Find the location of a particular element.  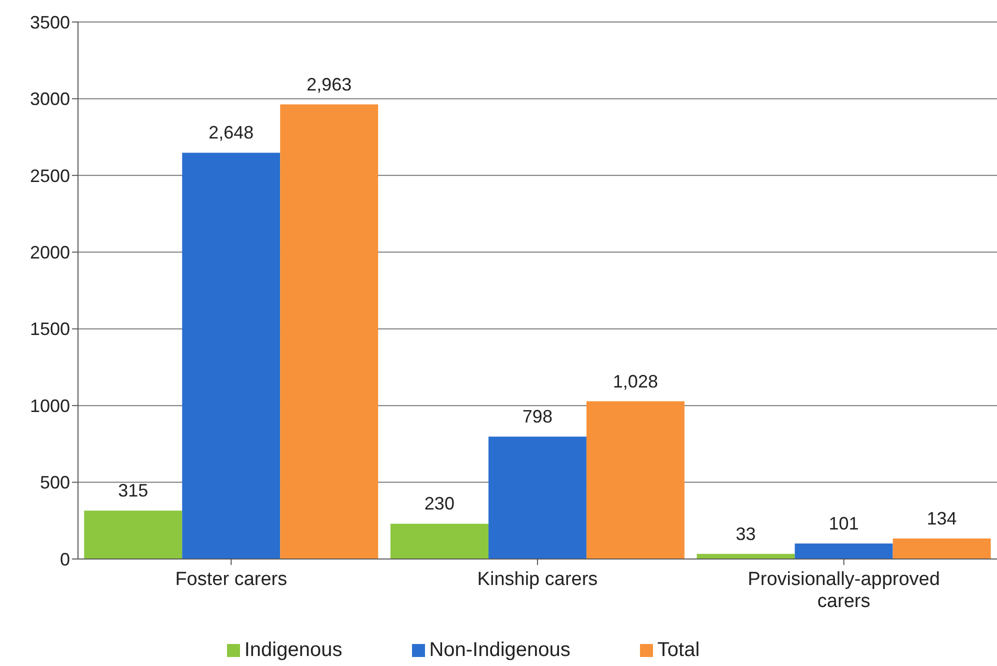

y-tick-label: 3000 is located at coordinates (50, 99).